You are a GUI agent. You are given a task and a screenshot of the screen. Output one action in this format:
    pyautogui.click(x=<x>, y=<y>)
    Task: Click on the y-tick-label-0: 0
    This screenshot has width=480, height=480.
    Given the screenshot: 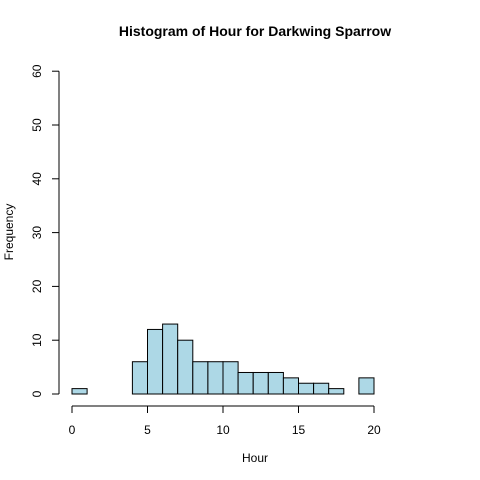 What is the action you would take?
    pyautogui.click(x=37, y=393)
    